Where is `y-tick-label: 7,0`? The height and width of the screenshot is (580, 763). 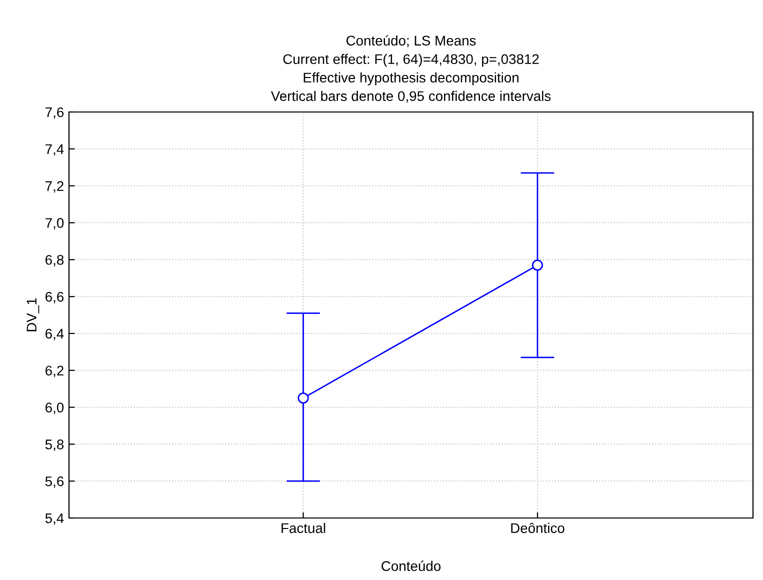 y-tick-label: 7,0 is located at coordinates (55, 224).